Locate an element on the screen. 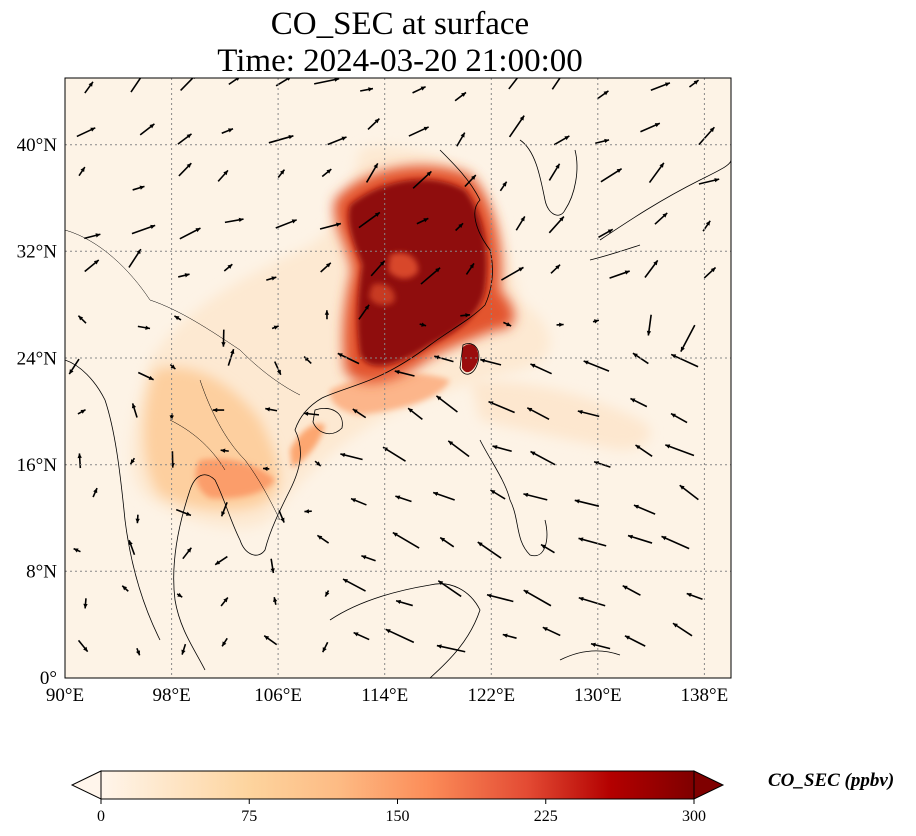  lat-tick-label: 24°N is located at coordinates (37, 359).